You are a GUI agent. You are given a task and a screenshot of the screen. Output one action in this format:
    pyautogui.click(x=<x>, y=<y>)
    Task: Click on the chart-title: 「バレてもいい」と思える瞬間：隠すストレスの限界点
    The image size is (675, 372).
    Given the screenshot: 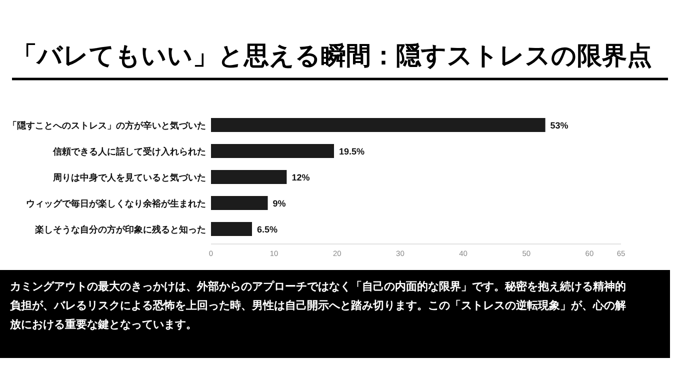 What is the action you would take?
    pyautogui.click(x=332, y=56)
    